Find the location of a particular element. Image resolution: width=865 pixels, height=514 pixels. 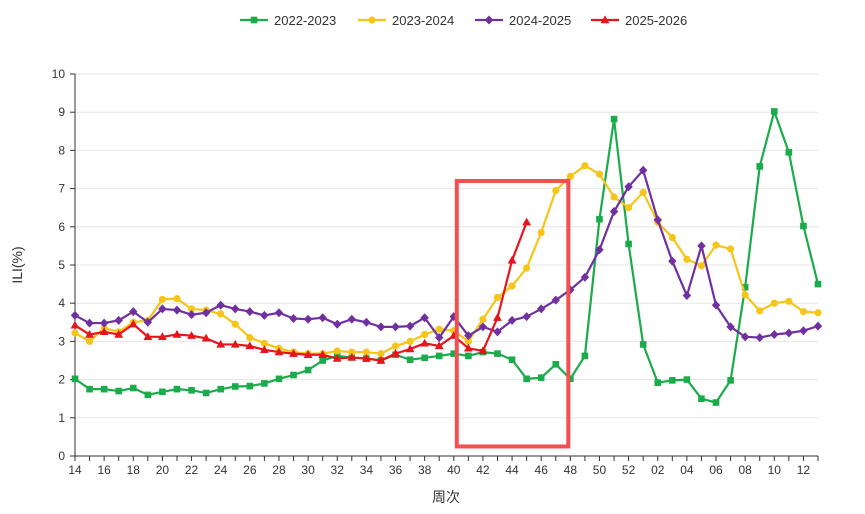

y-tick-label: 2 is located at coordinates (61, 380).